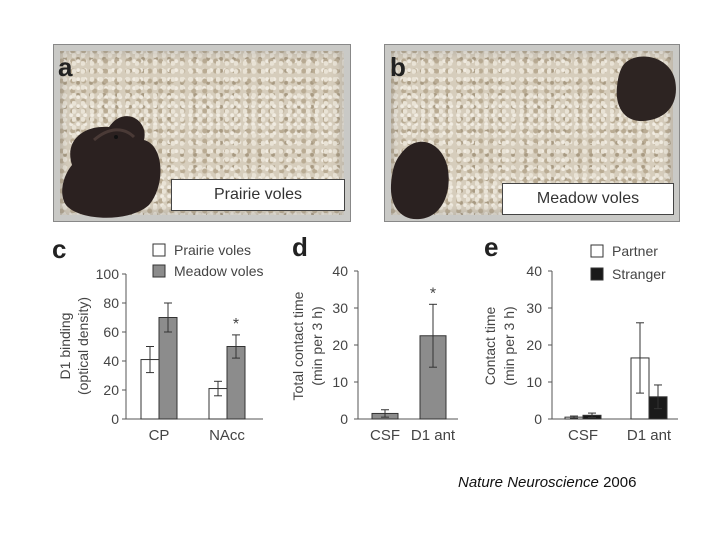 The width and height of the screenshot is (720, 540). What do you see at coordinates (588, 199) in the screenshot?
I see `photo-label-b: Meadow voles` at bounding box center [588, 199].